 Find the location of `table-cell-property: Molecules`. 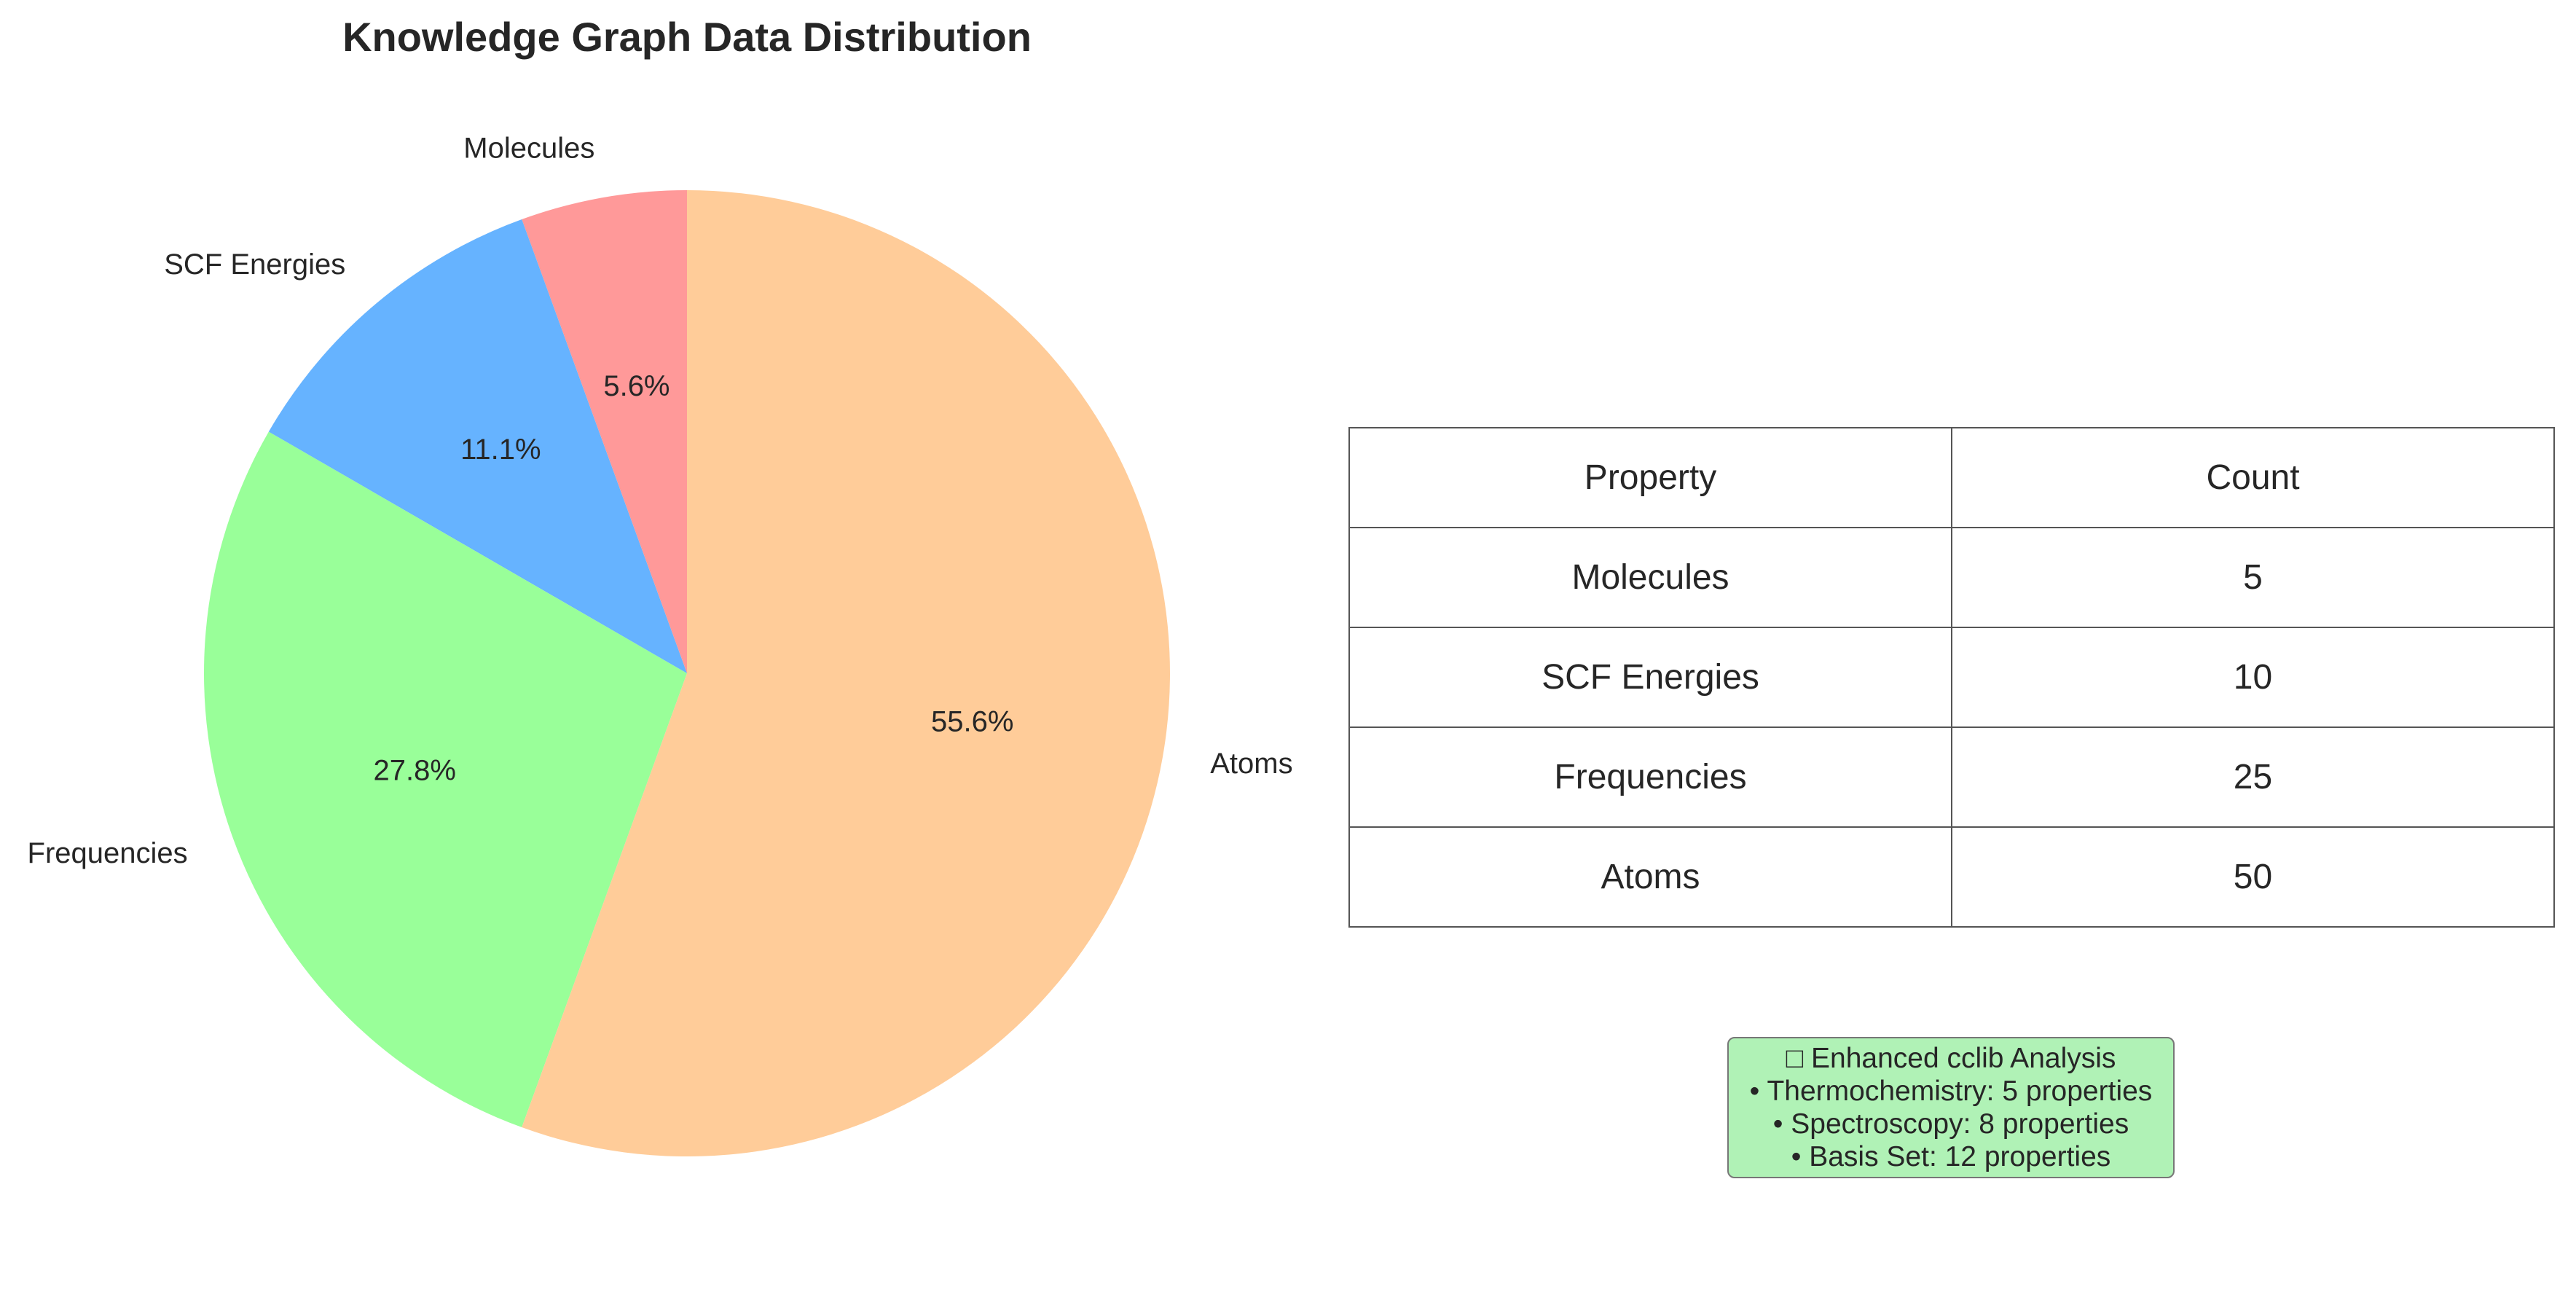

table-cell-property: Molecules is located at coordinates (1650, 577).